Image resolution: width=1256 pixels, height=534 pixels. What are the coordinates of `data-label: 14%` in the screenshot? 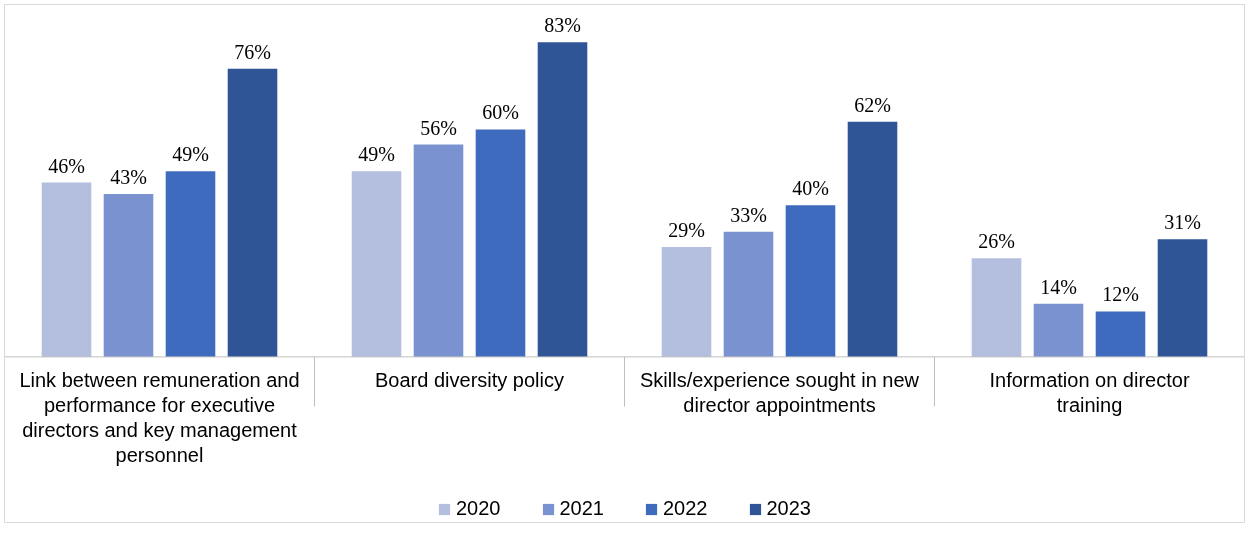 It's located at (1058, 286).